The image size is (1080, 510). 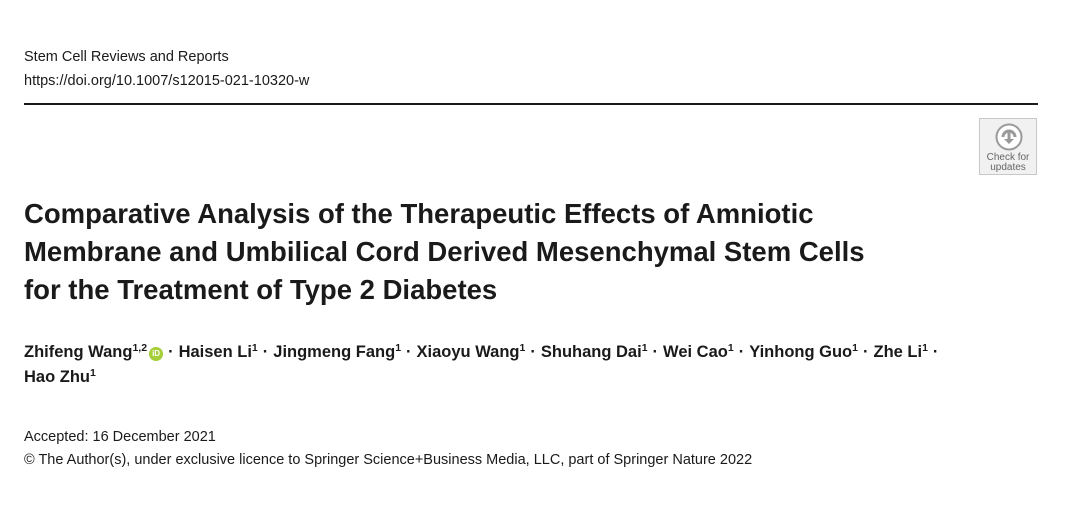 What do you see at coordinates (1008, 167) in the screenshot?
I see `check-updates-label-line2: updates` at bounding box center [1008, 167].